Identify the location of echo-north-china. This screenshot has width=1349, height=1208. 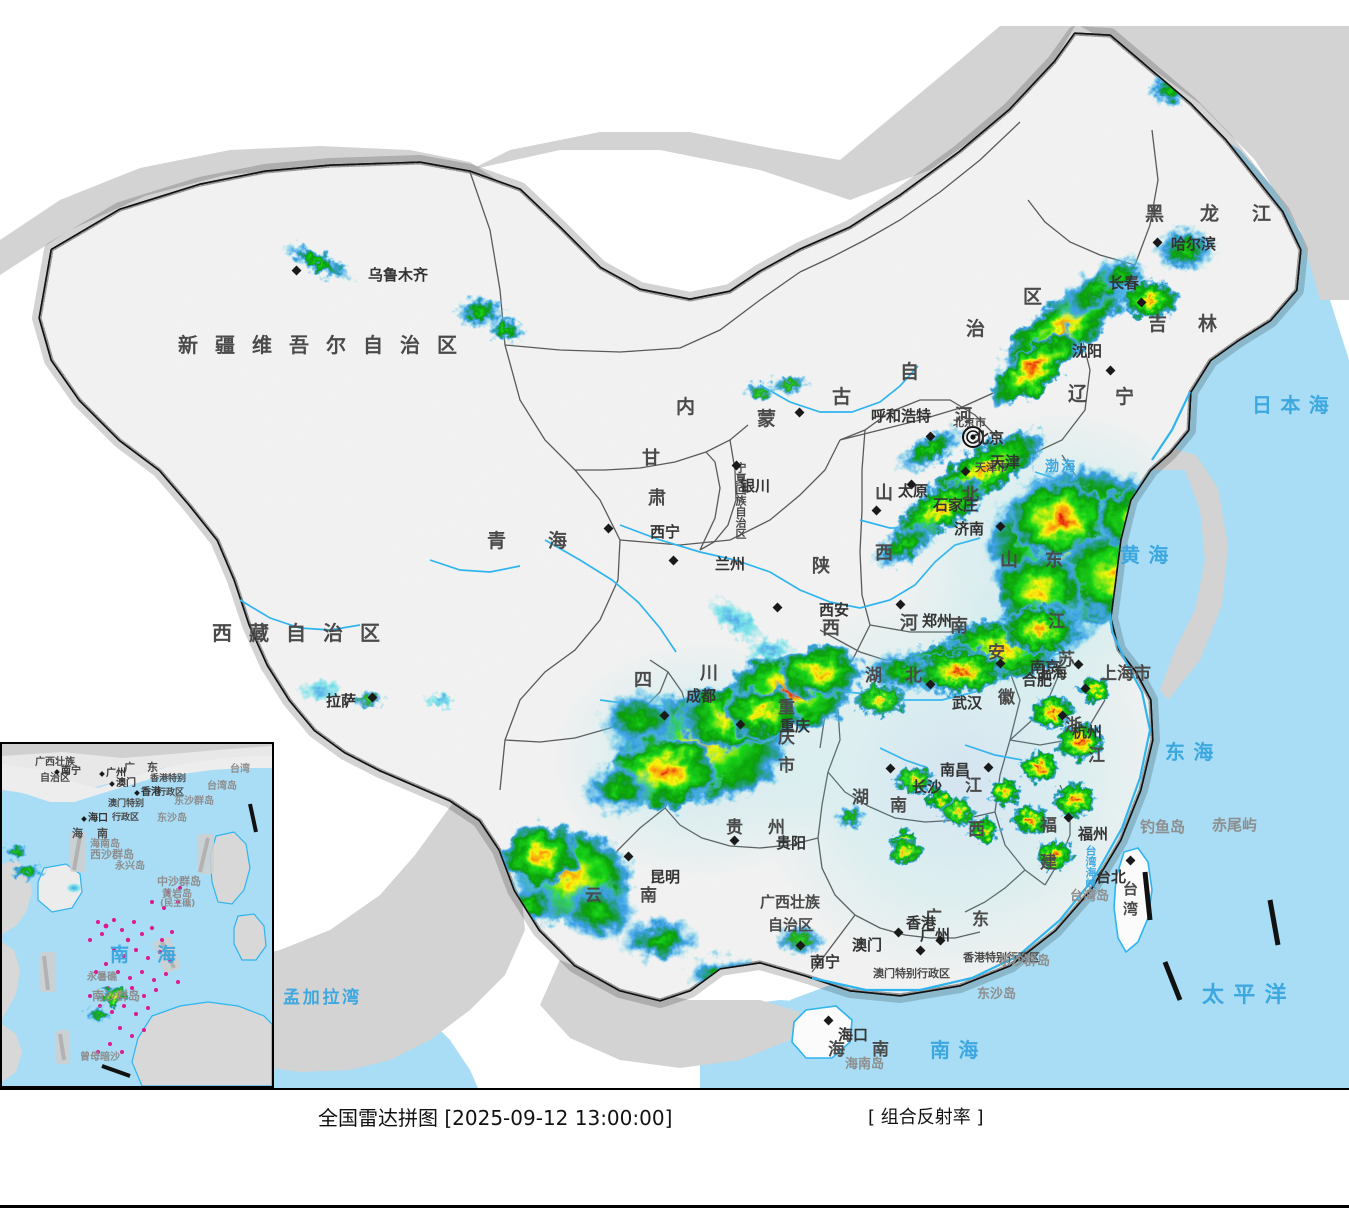
(958, 497).